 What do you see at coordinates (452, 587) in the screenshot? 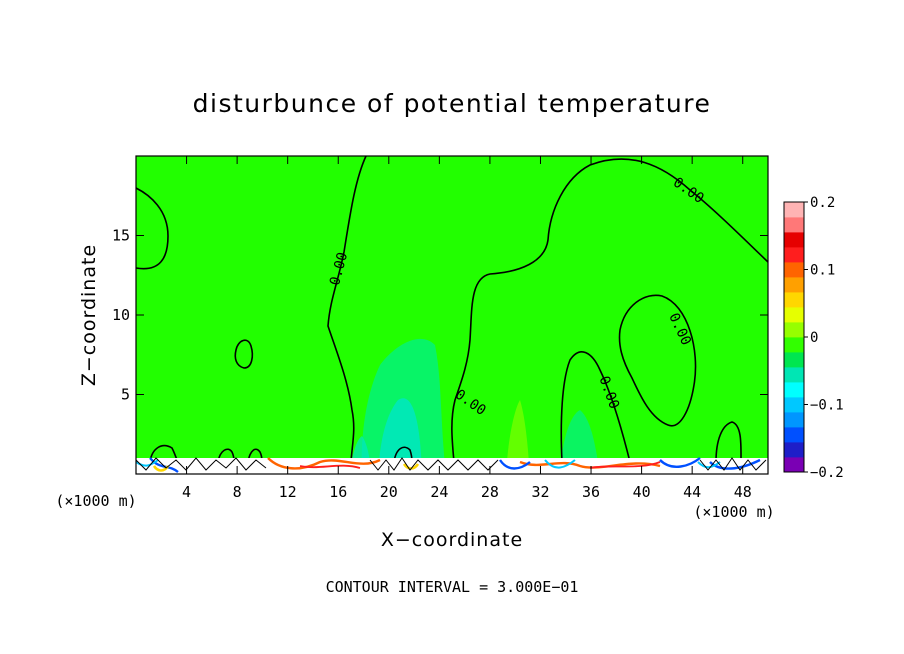
I see `contour-interval-text: CONTOUR INTERVAL = 3.000E−01` at bounding box center [452, 587].